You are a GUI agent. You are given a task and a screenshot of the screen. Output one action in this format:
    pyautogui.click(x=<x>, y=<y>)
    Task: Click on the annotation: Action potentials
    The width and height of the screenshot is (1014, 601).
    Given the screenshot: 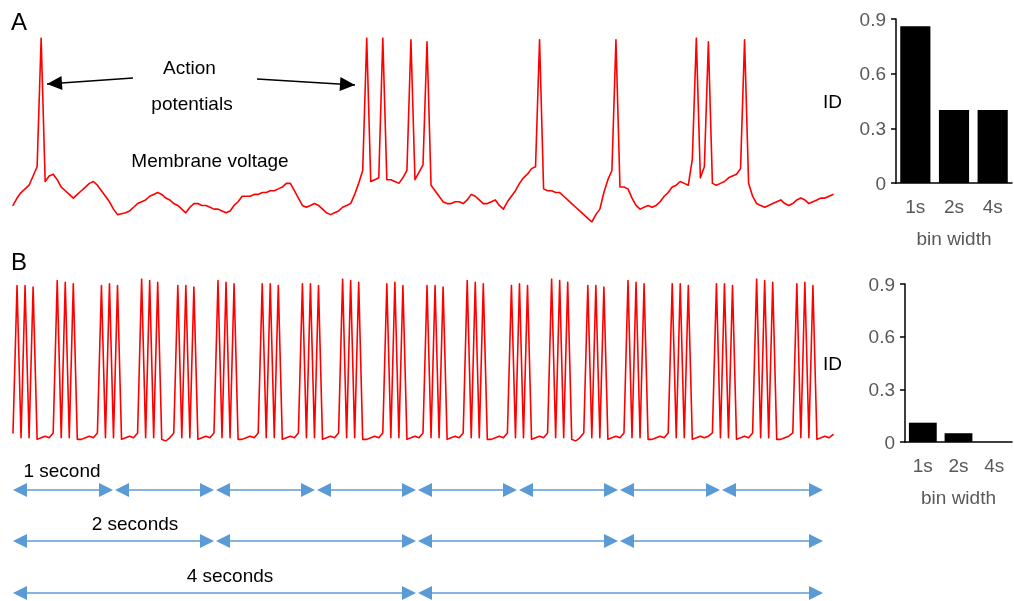 What is the action you would take?
    pyautogui.click(x=192, y=85)
    